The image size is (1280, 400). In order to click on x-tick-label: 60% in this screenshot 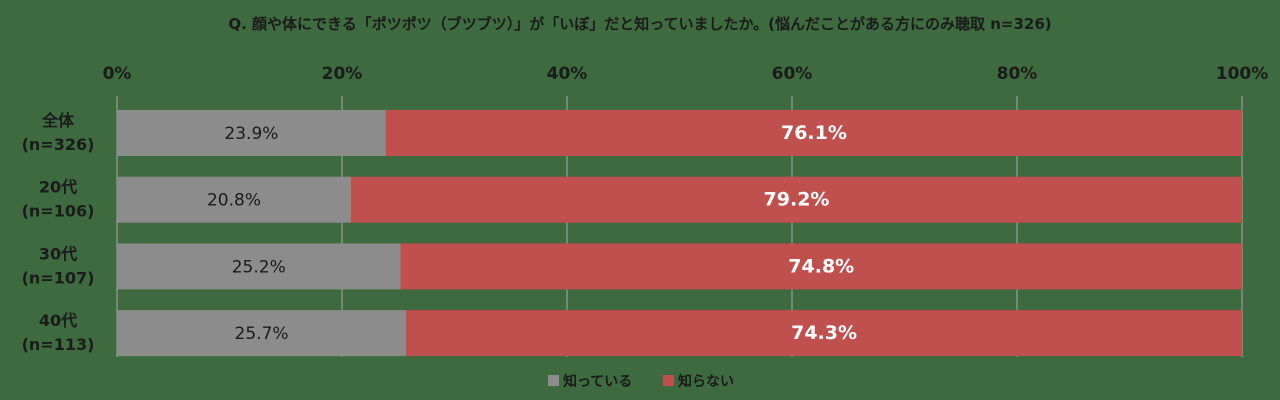, I will do `click(792, 74)`.